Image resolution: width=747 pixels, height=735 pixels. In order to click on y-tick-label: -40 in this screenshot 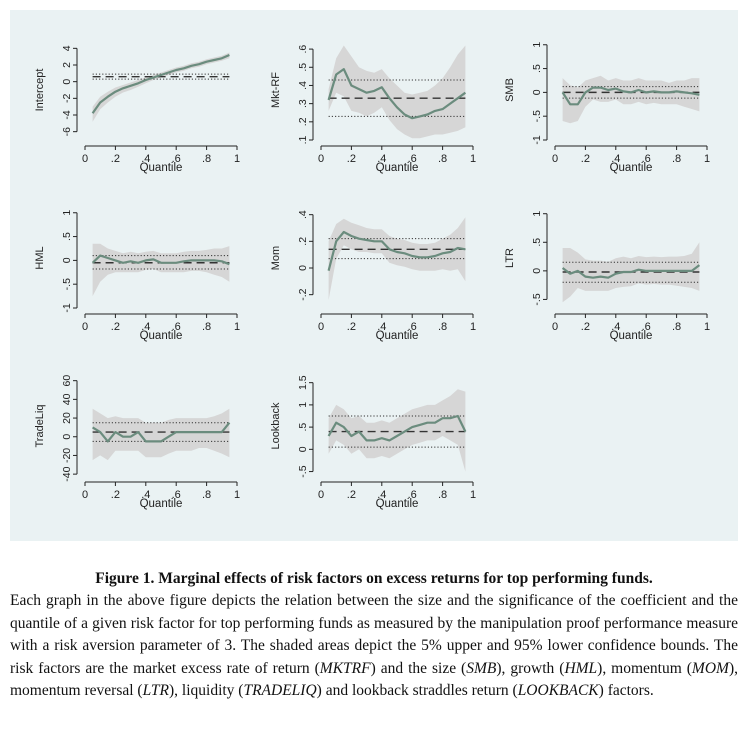, I will do `click(67, 473)`.